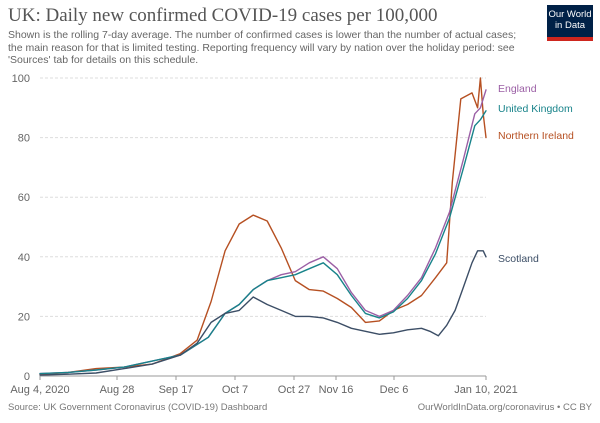  I want to click on x-tick-label: Dec 6, so click(394, 390).